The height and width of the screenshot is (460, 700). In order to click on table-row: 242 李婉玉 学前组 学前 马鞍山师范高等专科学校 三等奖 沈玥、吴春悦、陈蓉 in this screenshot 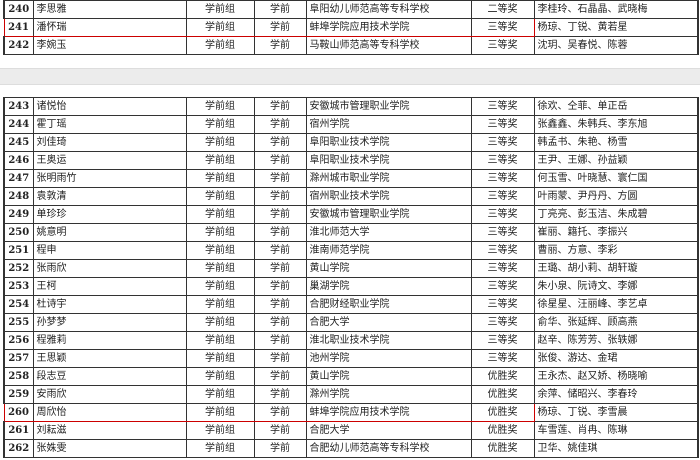, I will do `click(351, 45)`.